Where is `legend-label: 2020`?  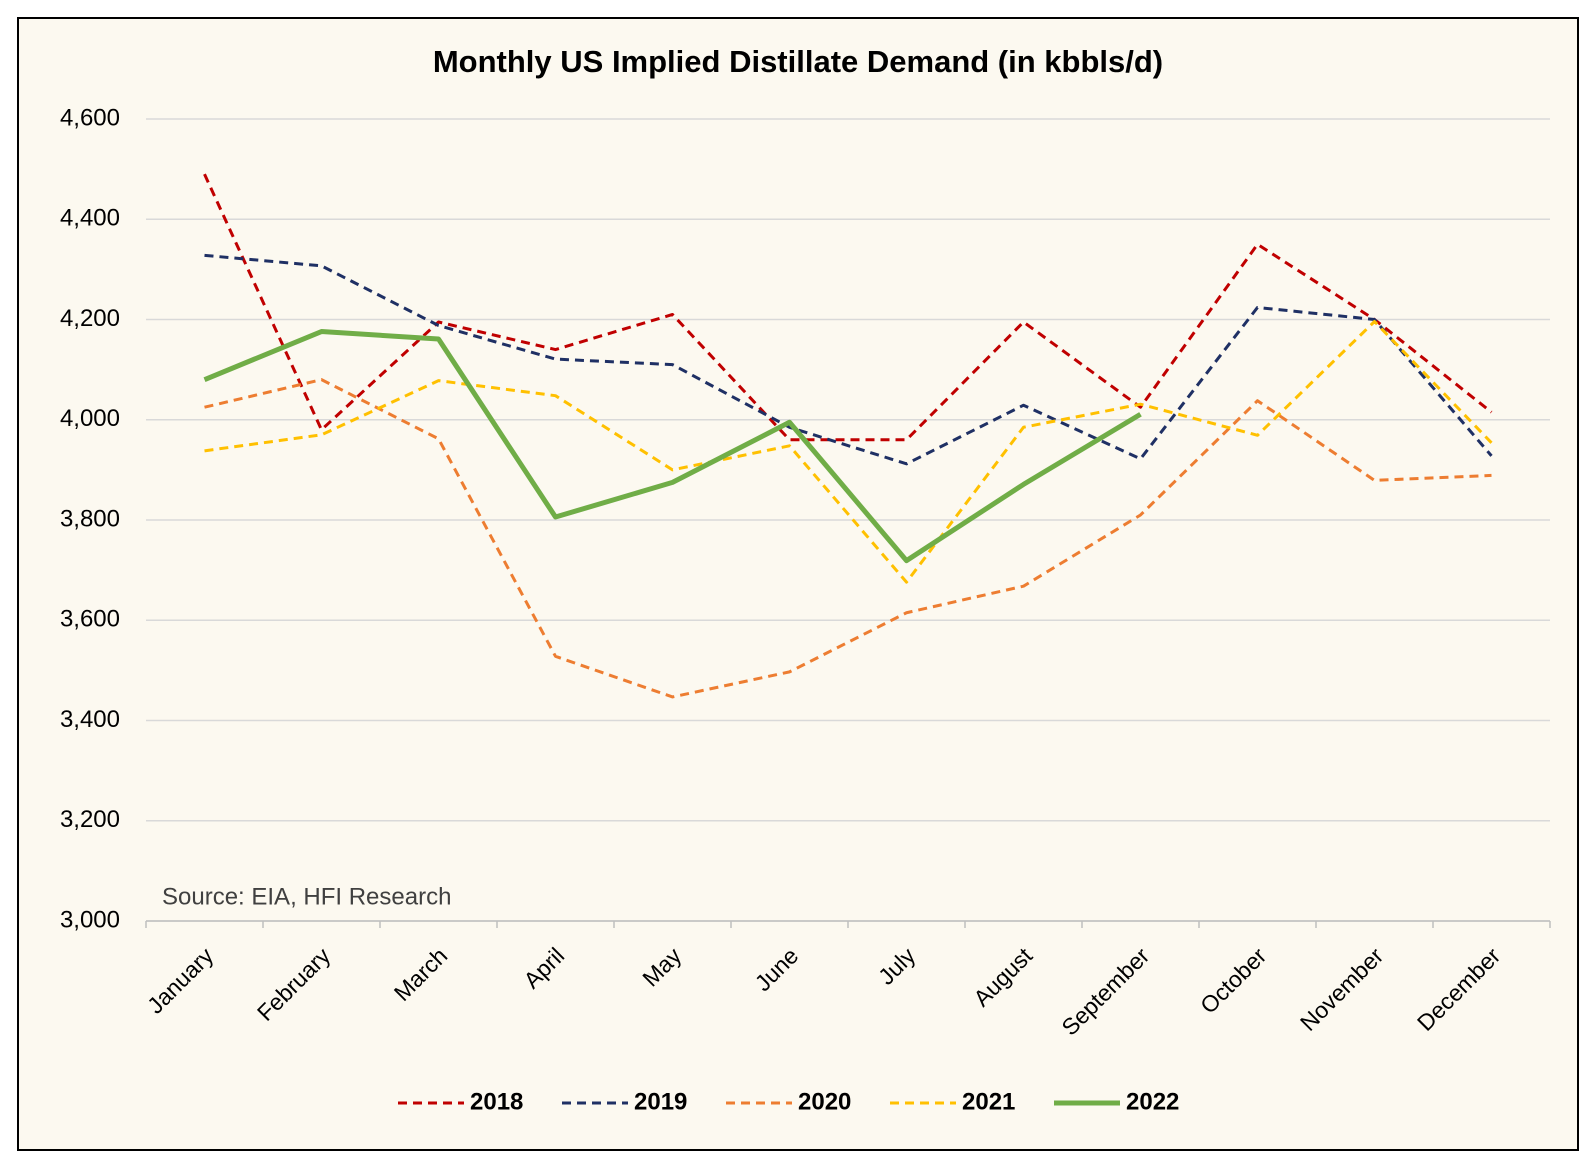
legend-label: 2020 is located at coordinates (824, 1101).